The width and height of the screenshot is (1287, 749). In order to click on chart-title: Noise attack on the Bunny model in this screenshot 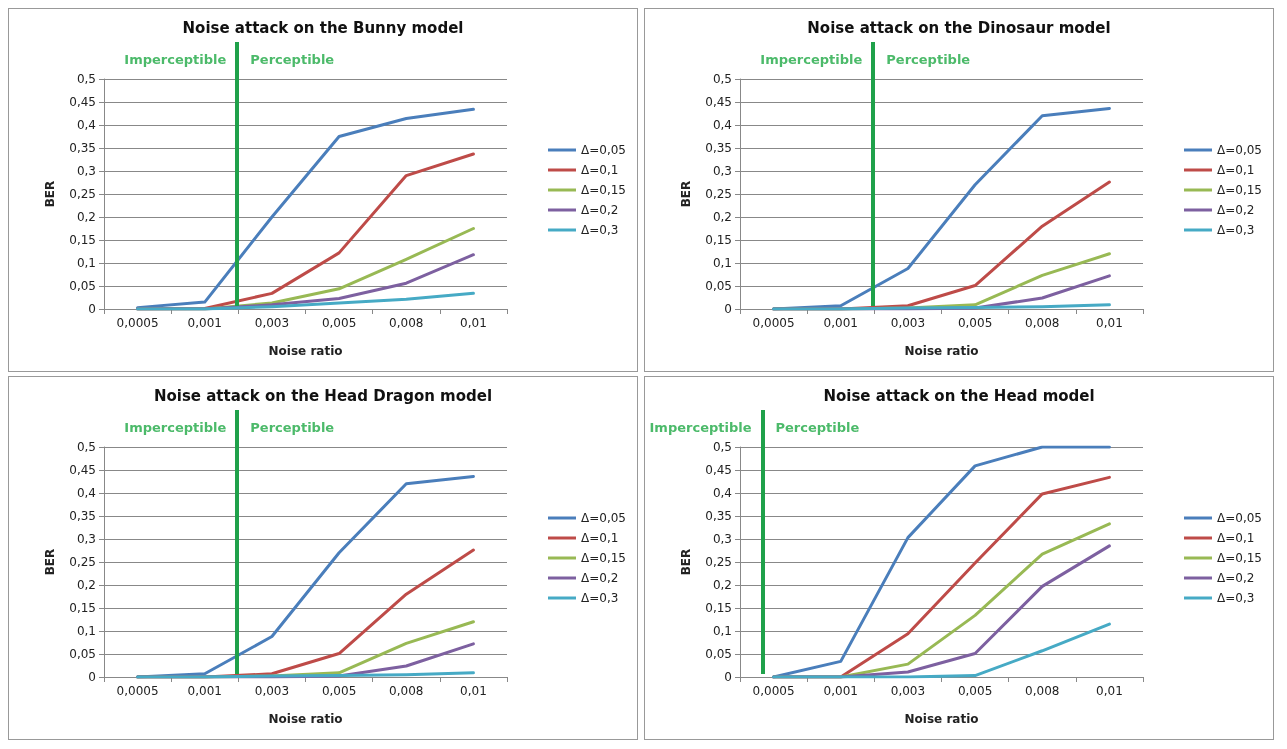, I will do `click(323, 27)`.